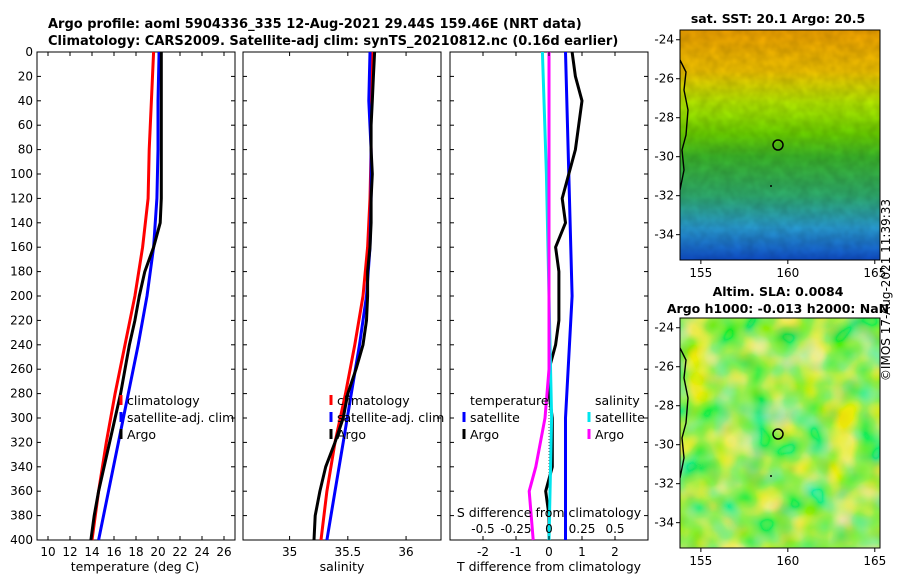  I want to click on difference-series, so click(555, 296).